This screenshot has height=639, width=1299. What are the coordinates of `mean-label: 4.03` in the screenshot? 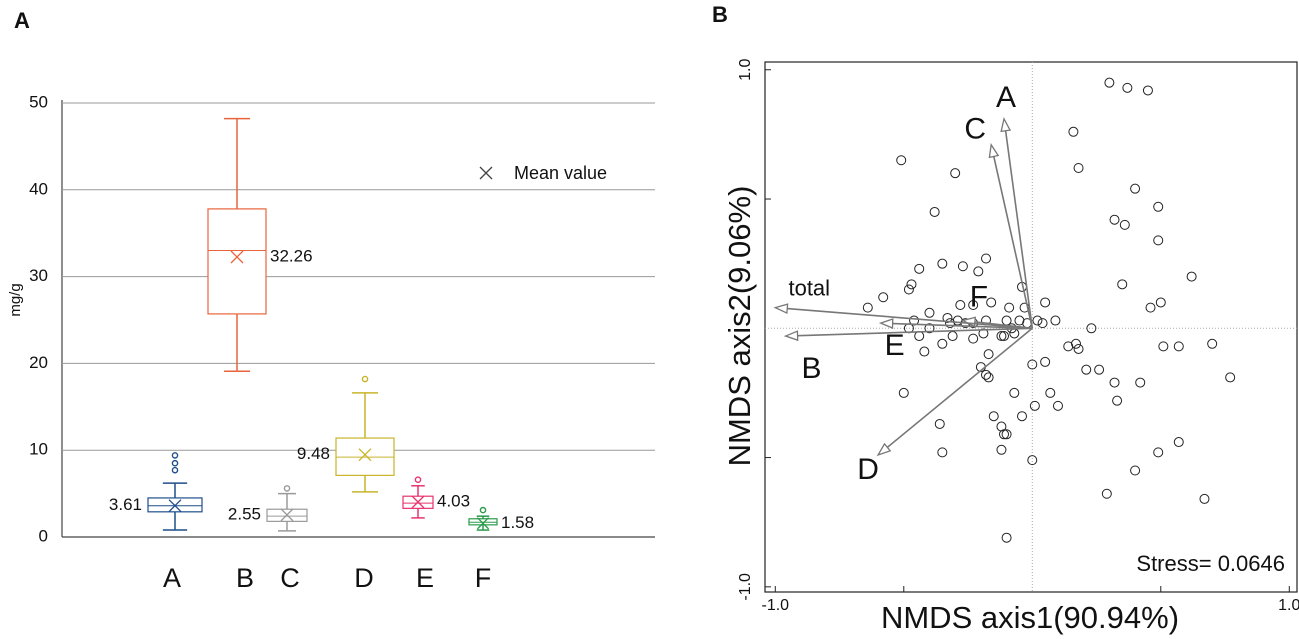 It's located at (453, 501).